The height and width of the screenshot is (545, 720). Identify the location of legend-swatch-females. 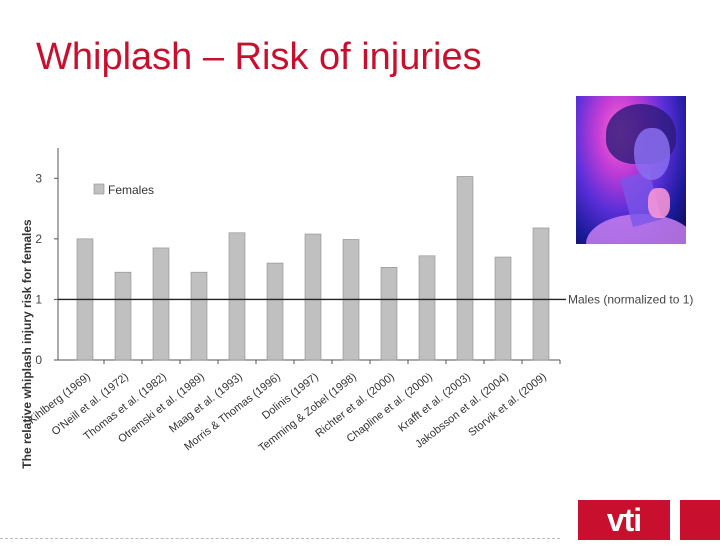
(99, 189).